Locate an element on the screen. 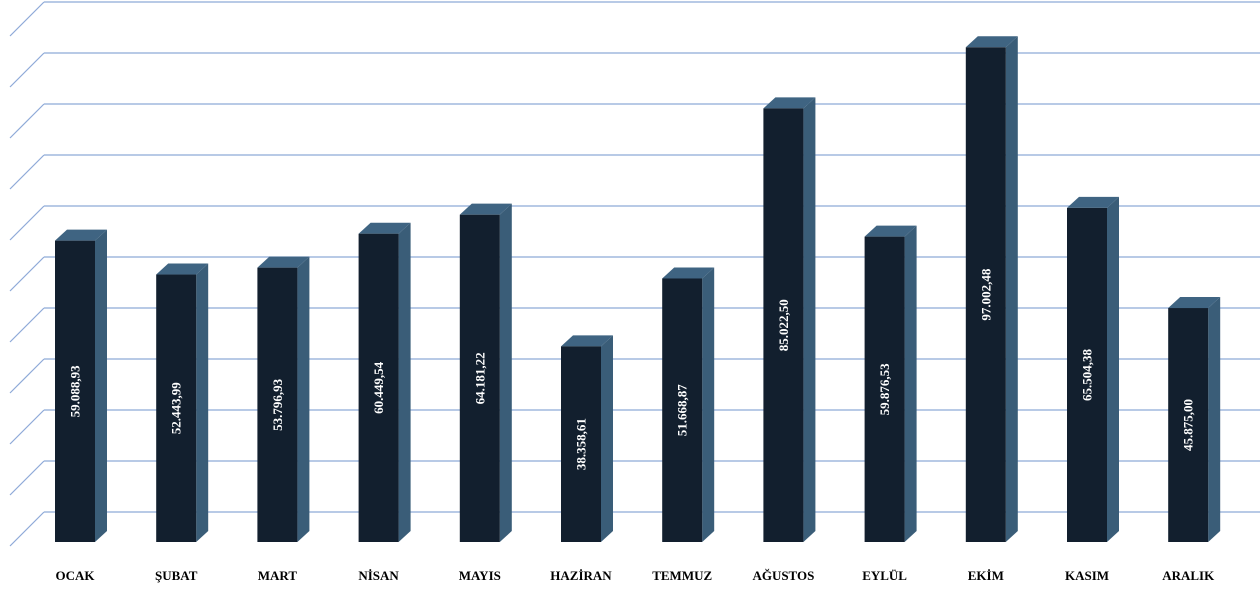 The width and height of the screenshot is (1260, 592). bar-mayis: 64.181,22 is located at coordinates (485, 372).